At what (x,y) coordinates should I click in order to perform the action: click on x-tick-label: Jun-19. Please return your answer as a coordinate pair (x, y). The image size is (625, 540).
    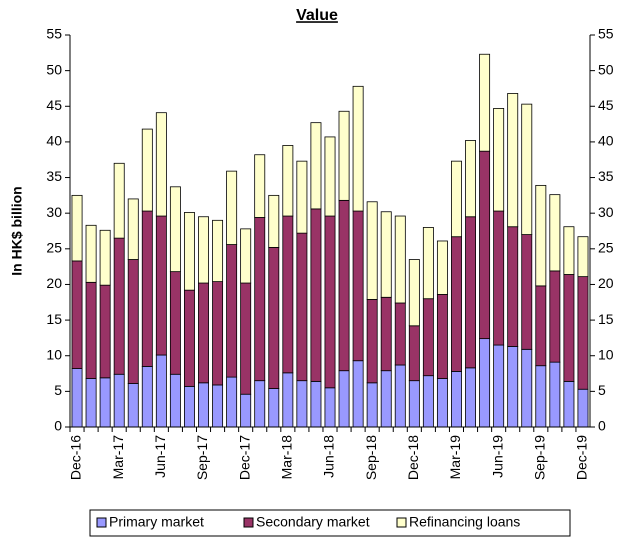
    Looking at the image, I should click on (497, 456).